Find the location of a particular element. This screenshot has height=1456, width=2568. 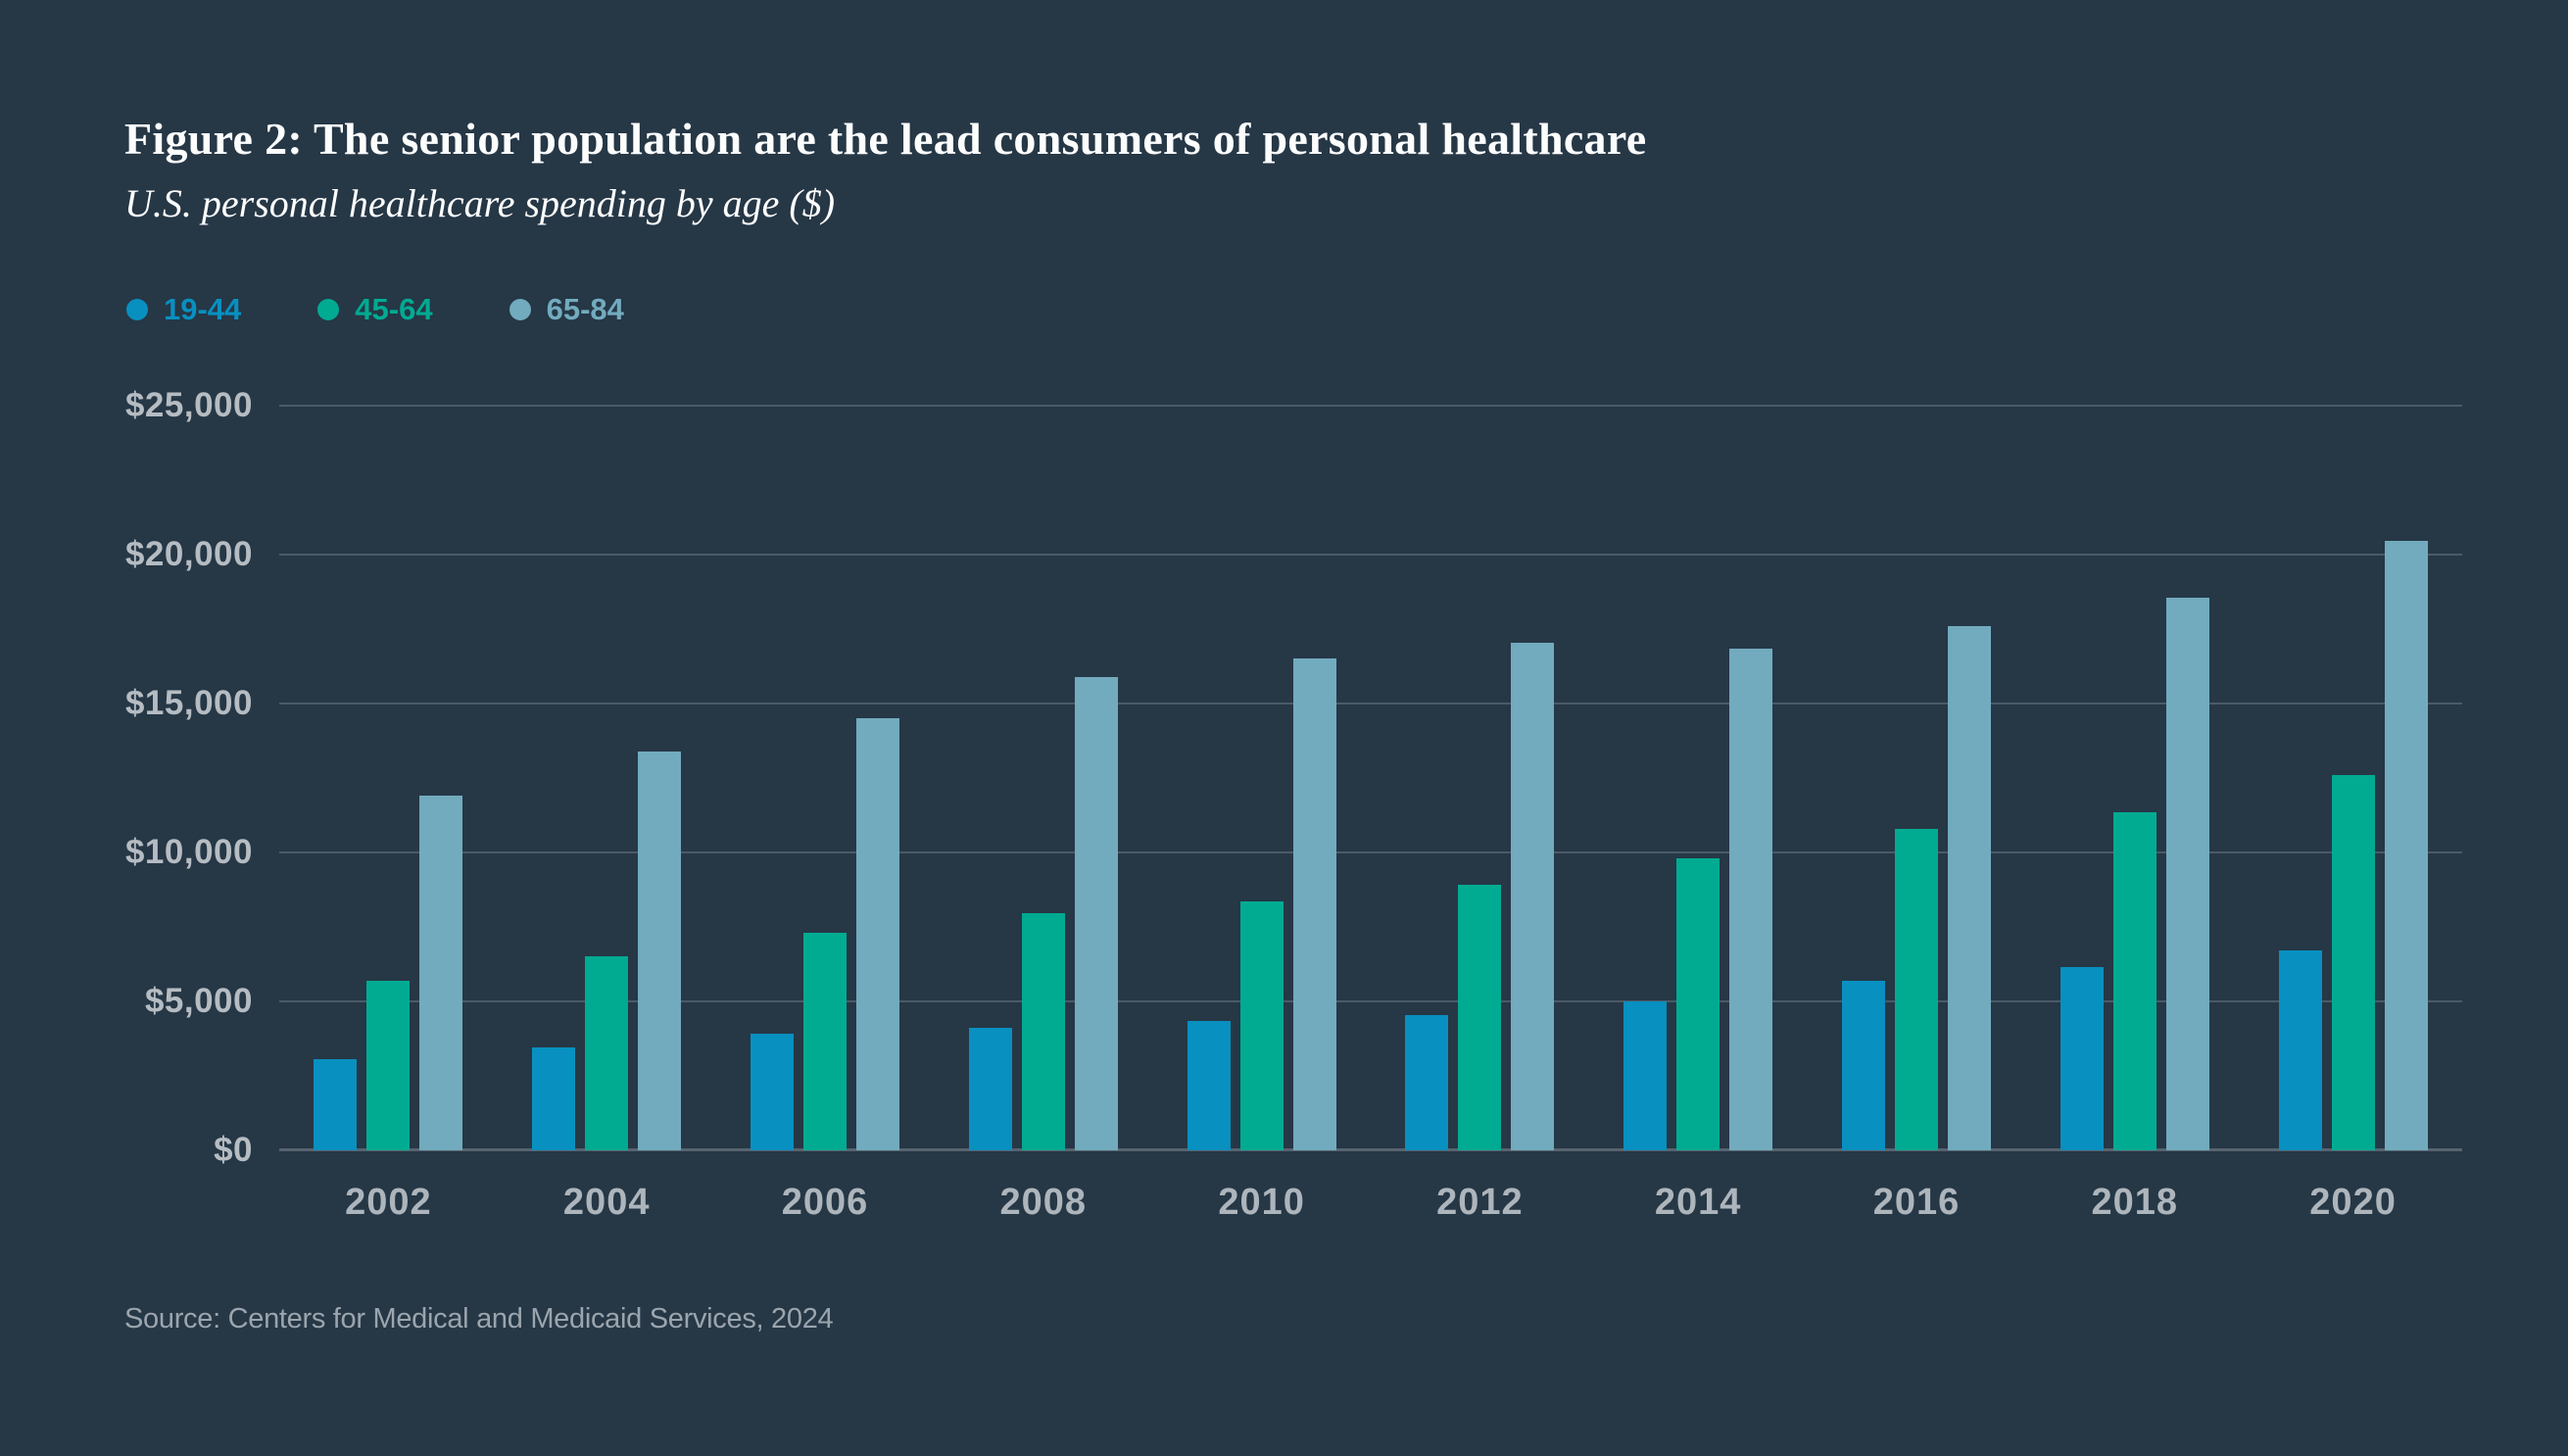

bar-group-2006 is located at coordinates (825, 778).